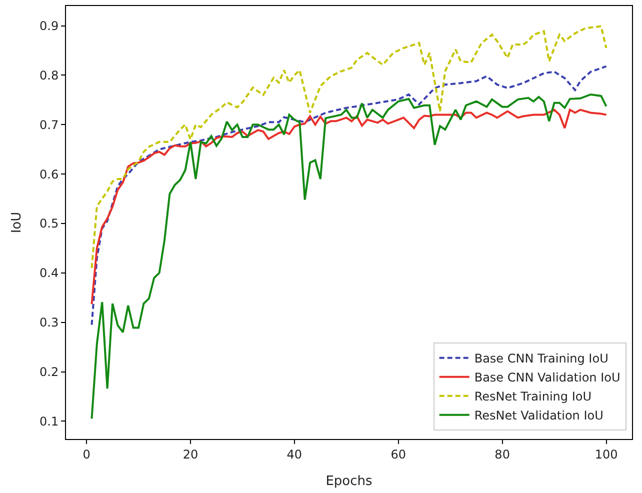  Describe the element at coordinates (49, 223) in the screenshot. I see `y-tick-label: 0.5` at that location.